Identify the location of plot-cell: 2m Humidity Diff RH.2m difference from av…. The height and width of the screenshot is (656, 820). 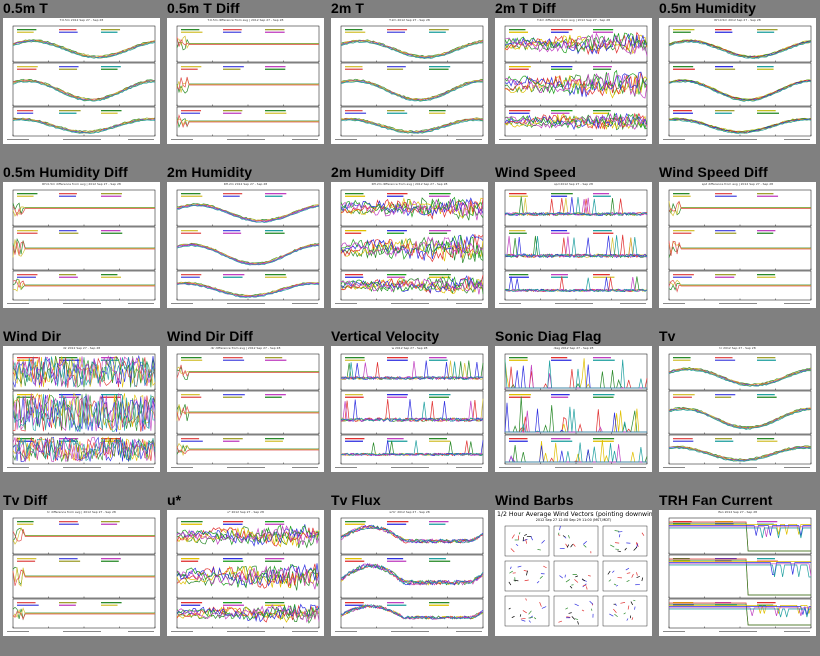
(410, 246).